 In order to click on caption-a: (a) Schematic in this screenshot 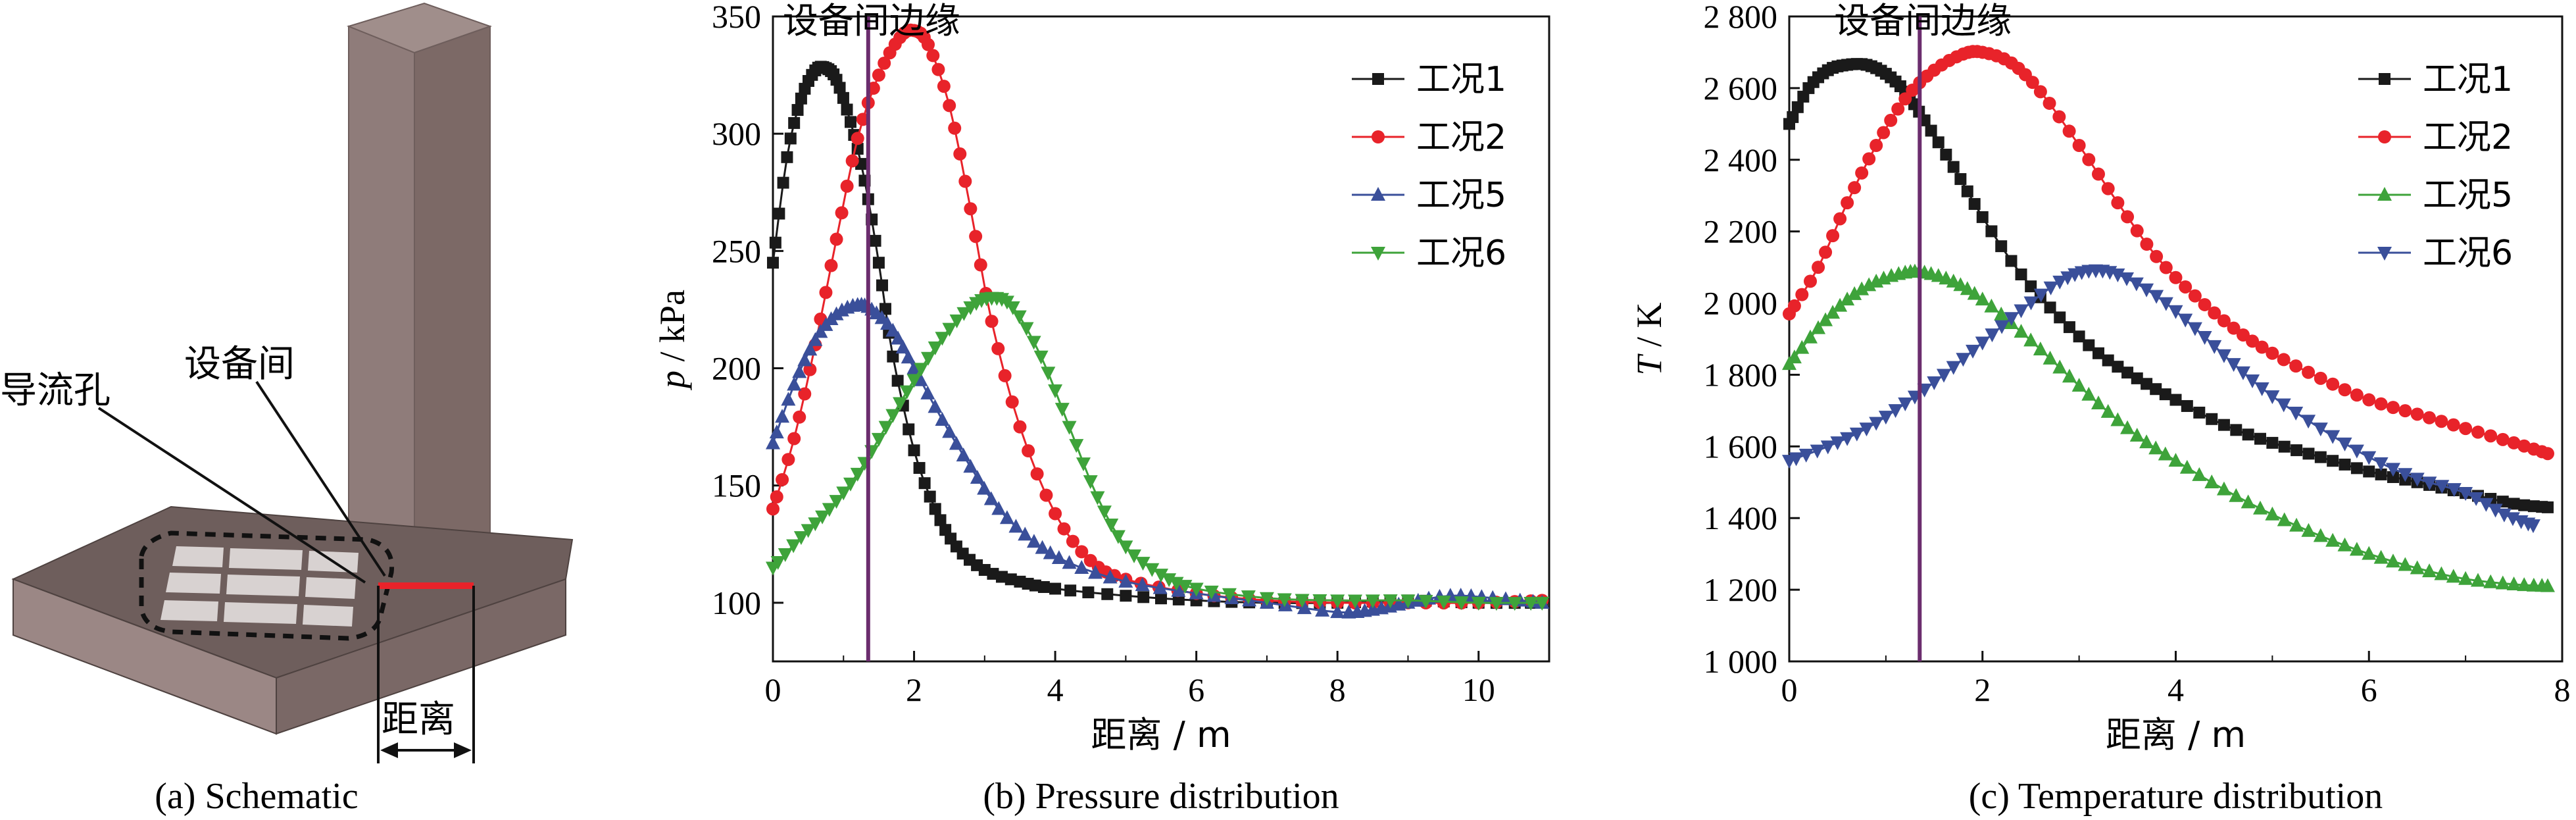, I will do `click(256, 796)`.